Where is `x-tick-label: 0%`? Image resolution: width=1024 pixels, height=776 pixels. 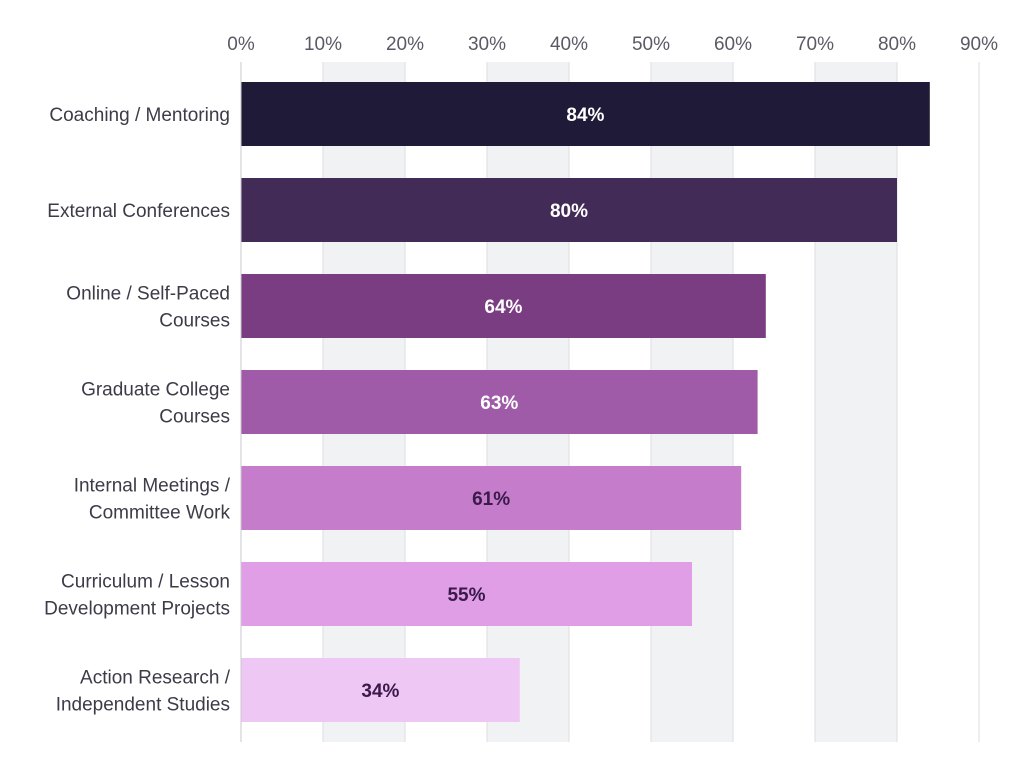
x-tick-label: 0% is located at coordinates (241, 44).